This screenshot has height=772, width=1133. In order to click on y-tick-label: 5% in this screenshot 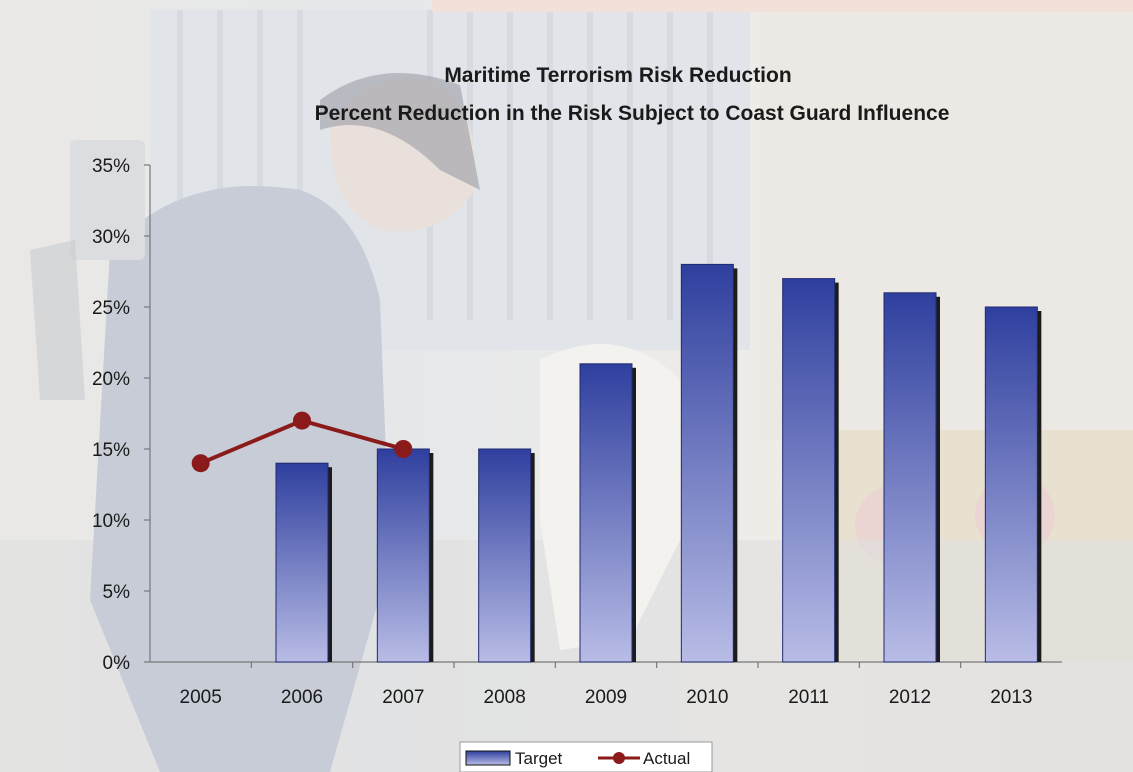, I will do `click(117, 592)`.